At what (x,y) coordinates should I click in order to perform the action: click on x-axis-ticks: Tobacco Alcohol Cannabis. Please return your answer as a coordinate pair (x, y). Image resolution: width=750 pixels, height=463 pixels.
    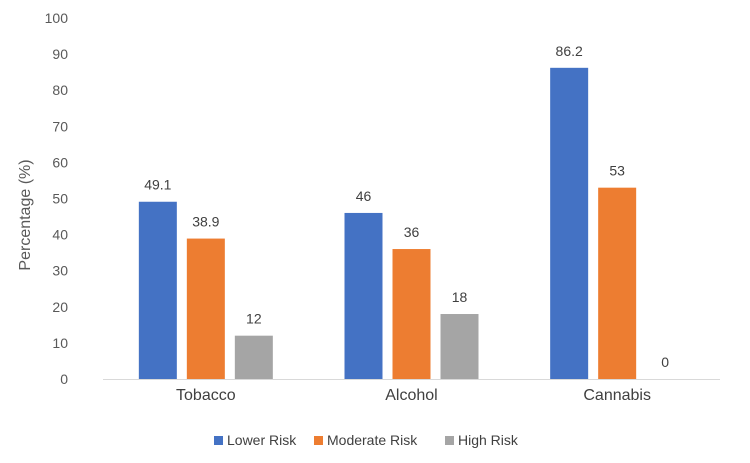
    Looking at the image, I should click on (413, 395).